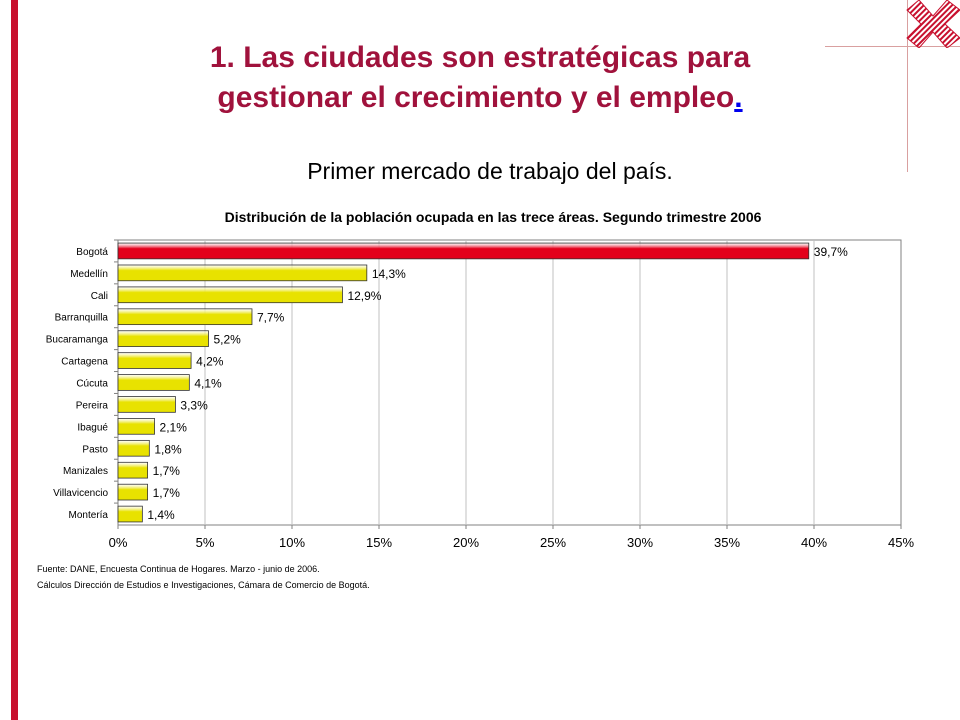 The width and height of the screenshot is (960, 720). What do you see at coordinates (89, 274) in the screenshot?
I see `y-axis-label: Medellín` at bounding box center [89, 274].